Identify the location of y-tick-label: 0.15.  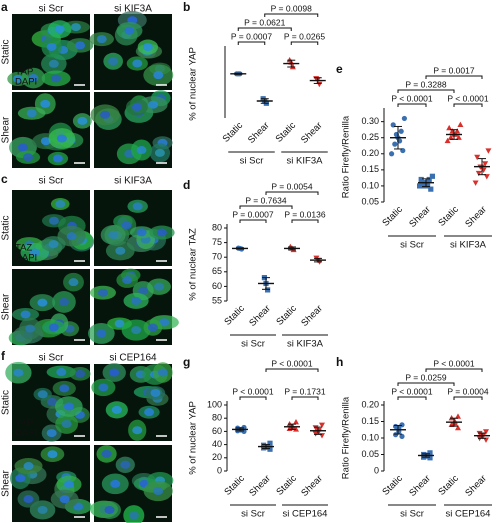
(370, 169).